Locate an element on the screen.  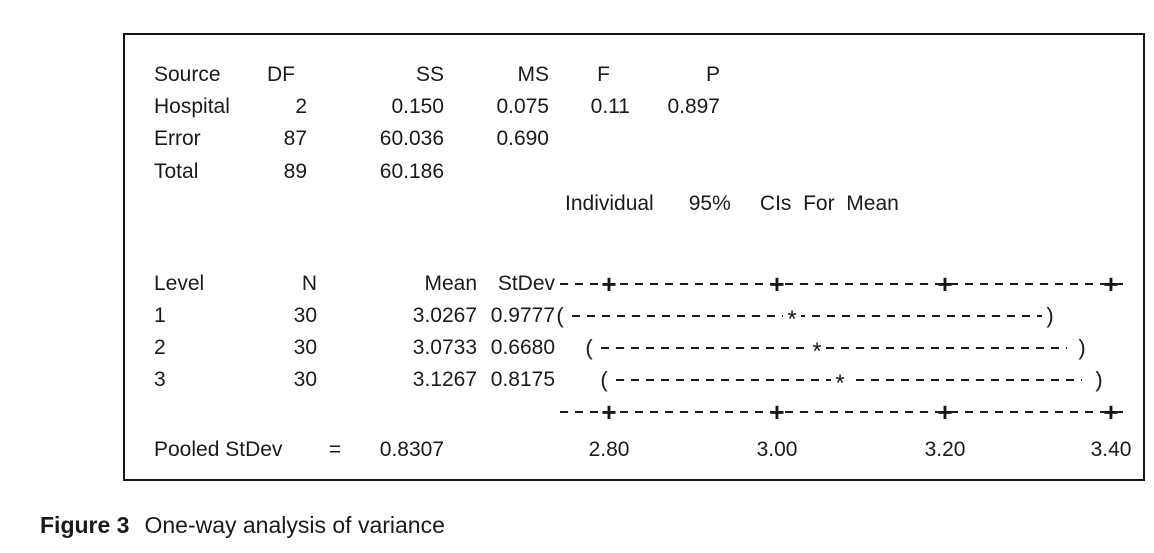
means-level2-stdev: 0.6680 is located at coordinates (522, 347).